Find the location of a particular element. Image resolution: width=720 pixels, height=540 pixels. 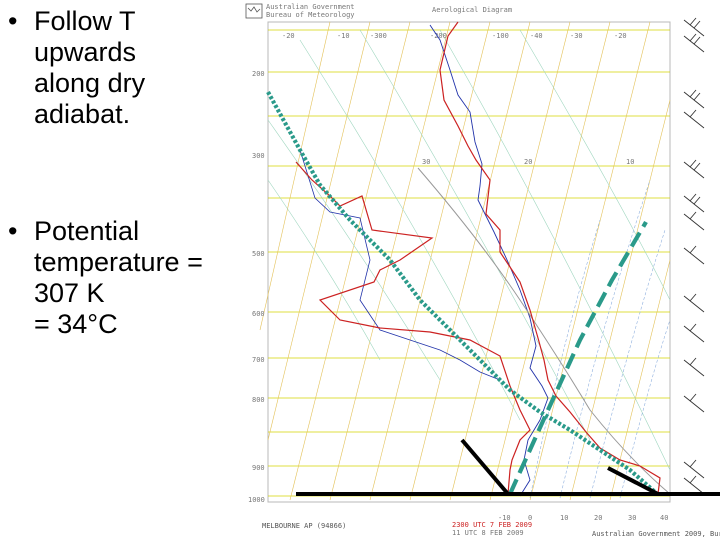

wind-barb-column is located at coordinates (694, 256).